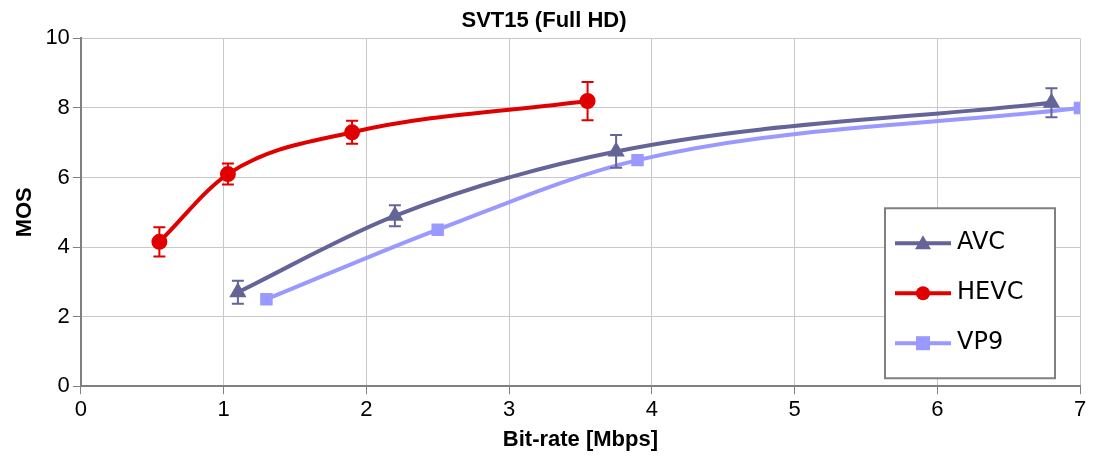 The width and height of the screenshot is (1103, 461). What do you see at coordinates (651, 409) in the screenshot?
I see `x-tick-label: 4` at bounding box center [651, 409].